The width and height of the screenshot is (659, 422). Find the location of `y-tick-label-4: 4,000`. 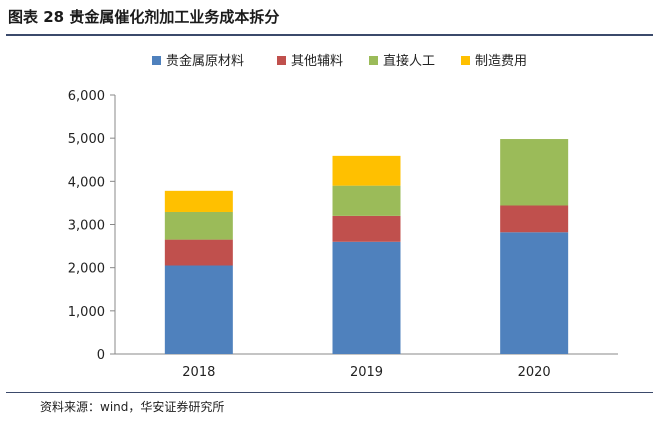

y-tick-label-4: 4,000 is located at coordinates (86, 182).